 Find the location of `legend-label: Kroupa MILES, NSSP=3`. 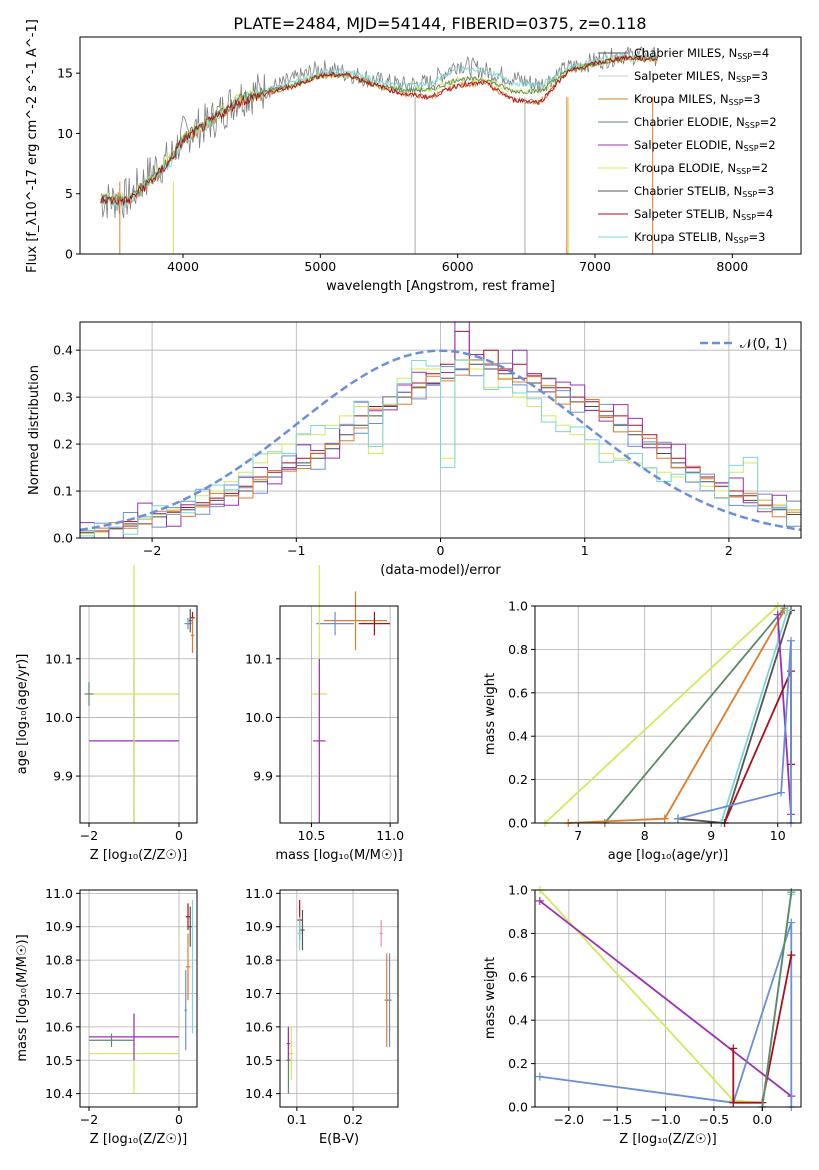

legend-label: Kroupa MILES, NSSP=3 is located at coordinates (697, 99).